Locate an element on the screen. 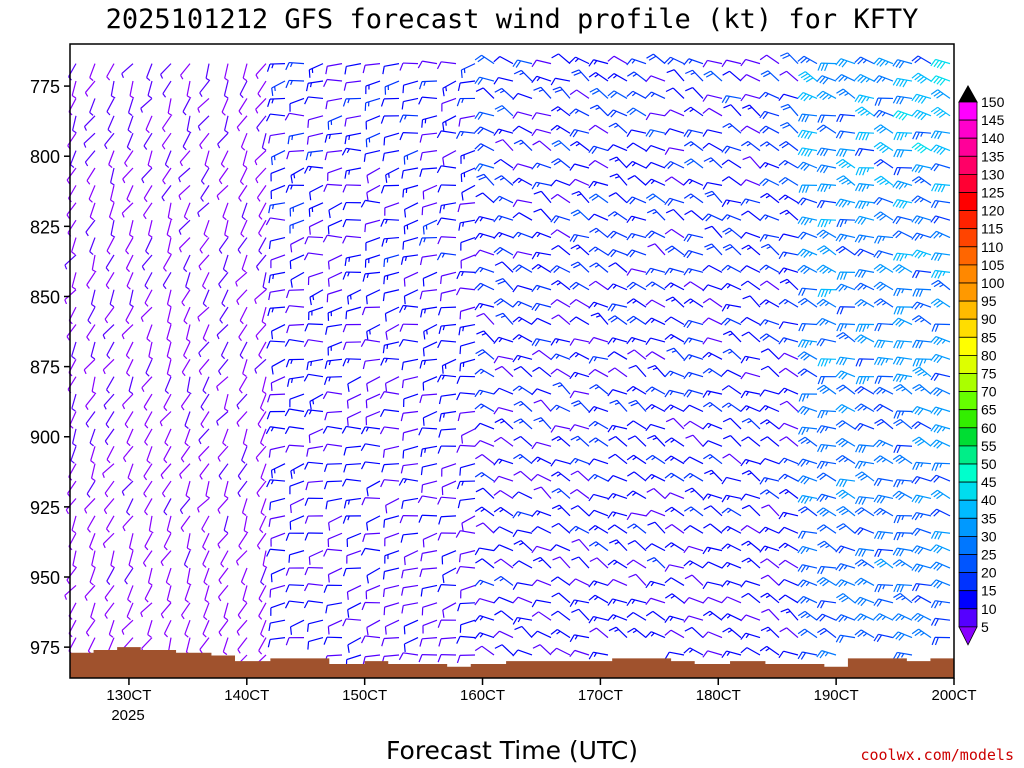 The width and height of the screenshot is (1024, 768). colorbar-label-35: 35 is located at coordinates (989, 518).